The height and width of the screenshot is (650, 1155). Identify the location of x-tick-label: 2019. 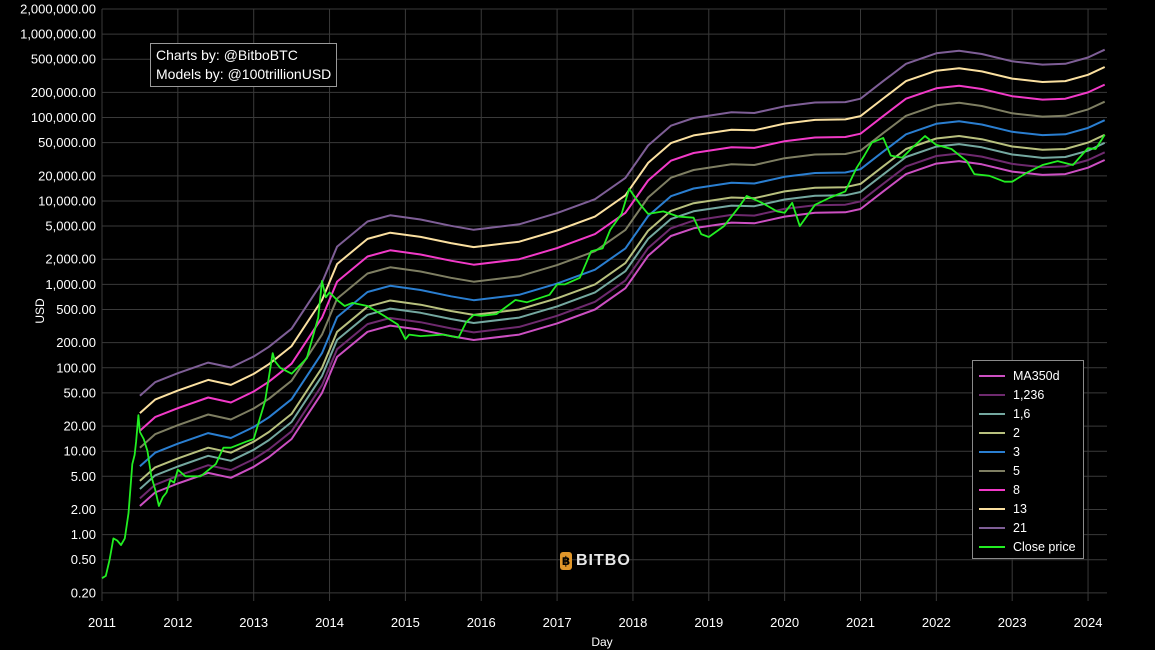
(708, 622).